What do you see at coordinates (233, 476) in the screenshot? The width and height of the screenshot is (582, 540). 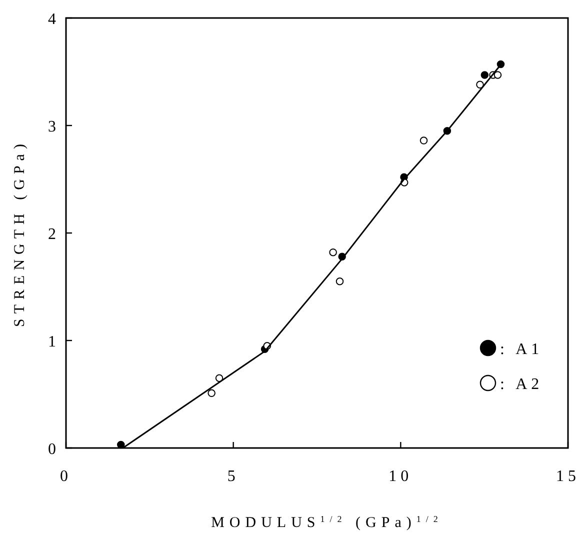 I see `x-tick-label: 5` at bounding box center [233, 476].